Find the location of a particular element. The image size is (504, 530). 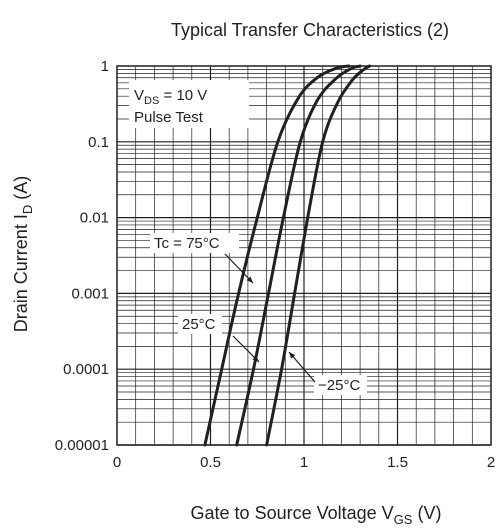

condition-box is located at coordinates (189, 104).